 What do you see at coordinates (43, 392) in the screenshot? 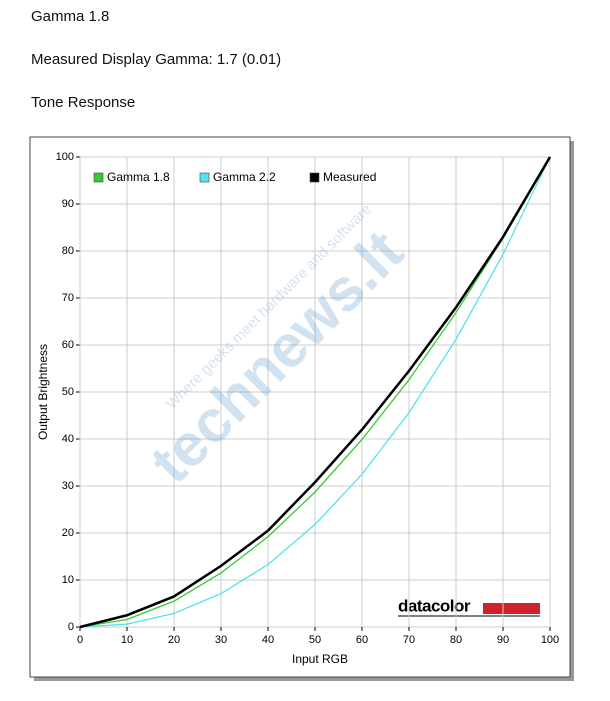
I see `y-axis-label: Output Brightness` at bounding box center [43, 392].